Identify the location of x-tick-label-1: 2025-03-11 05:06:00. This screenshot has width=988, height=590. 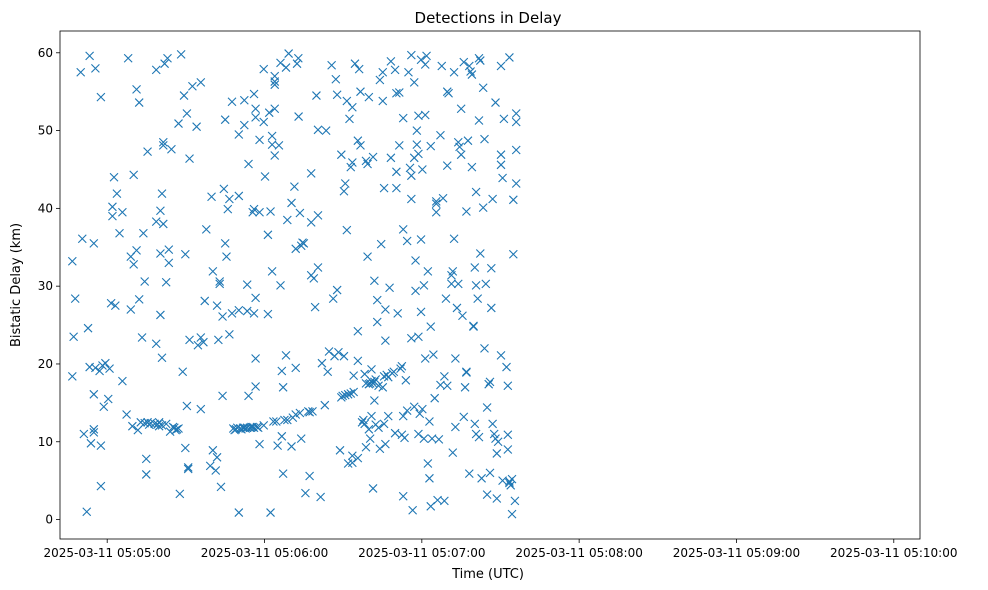
(264, 553).